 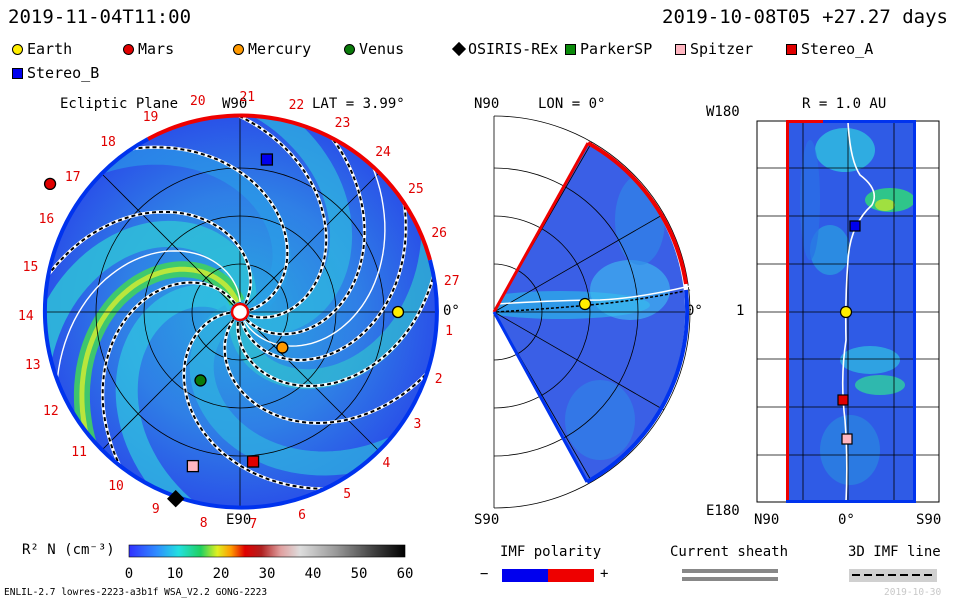 What do you see at coordinates (791, 49) in the screenshot?
I see `stereo-a-marker-icon` at bounding box center [791, 49].